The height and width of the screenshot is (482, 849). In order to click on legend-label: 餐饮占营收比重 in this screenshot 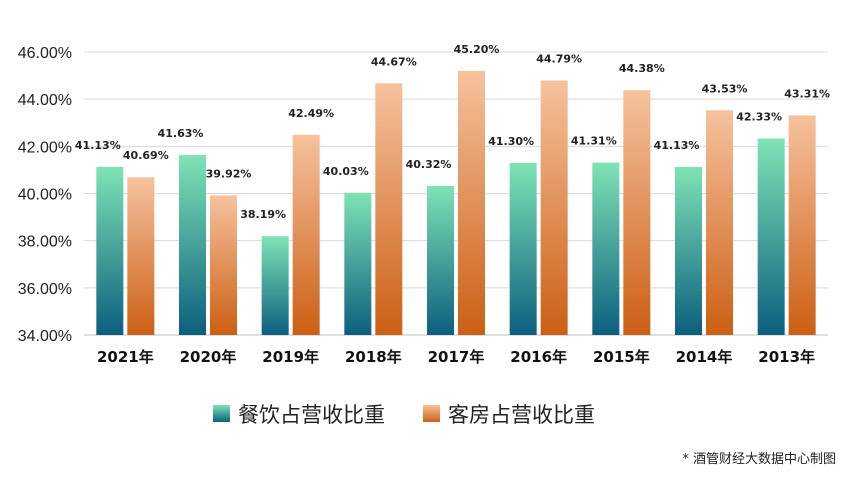, I will do `click(311, 415)`.